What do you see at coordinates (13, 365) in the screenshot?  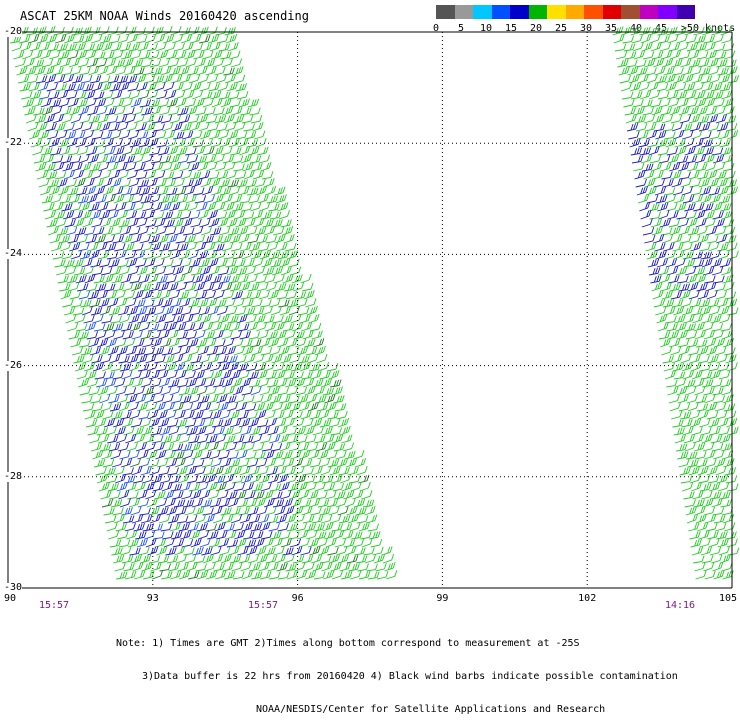 I see `latitude-label: -26` at bounding box center [13, 365].